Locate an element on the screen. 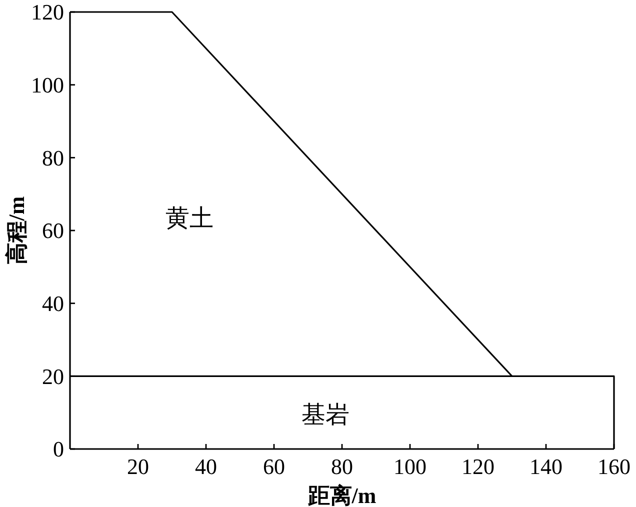 This screenshot has height=507, width=636. x-tick-label: 20 is located at coordinates (138, 466).